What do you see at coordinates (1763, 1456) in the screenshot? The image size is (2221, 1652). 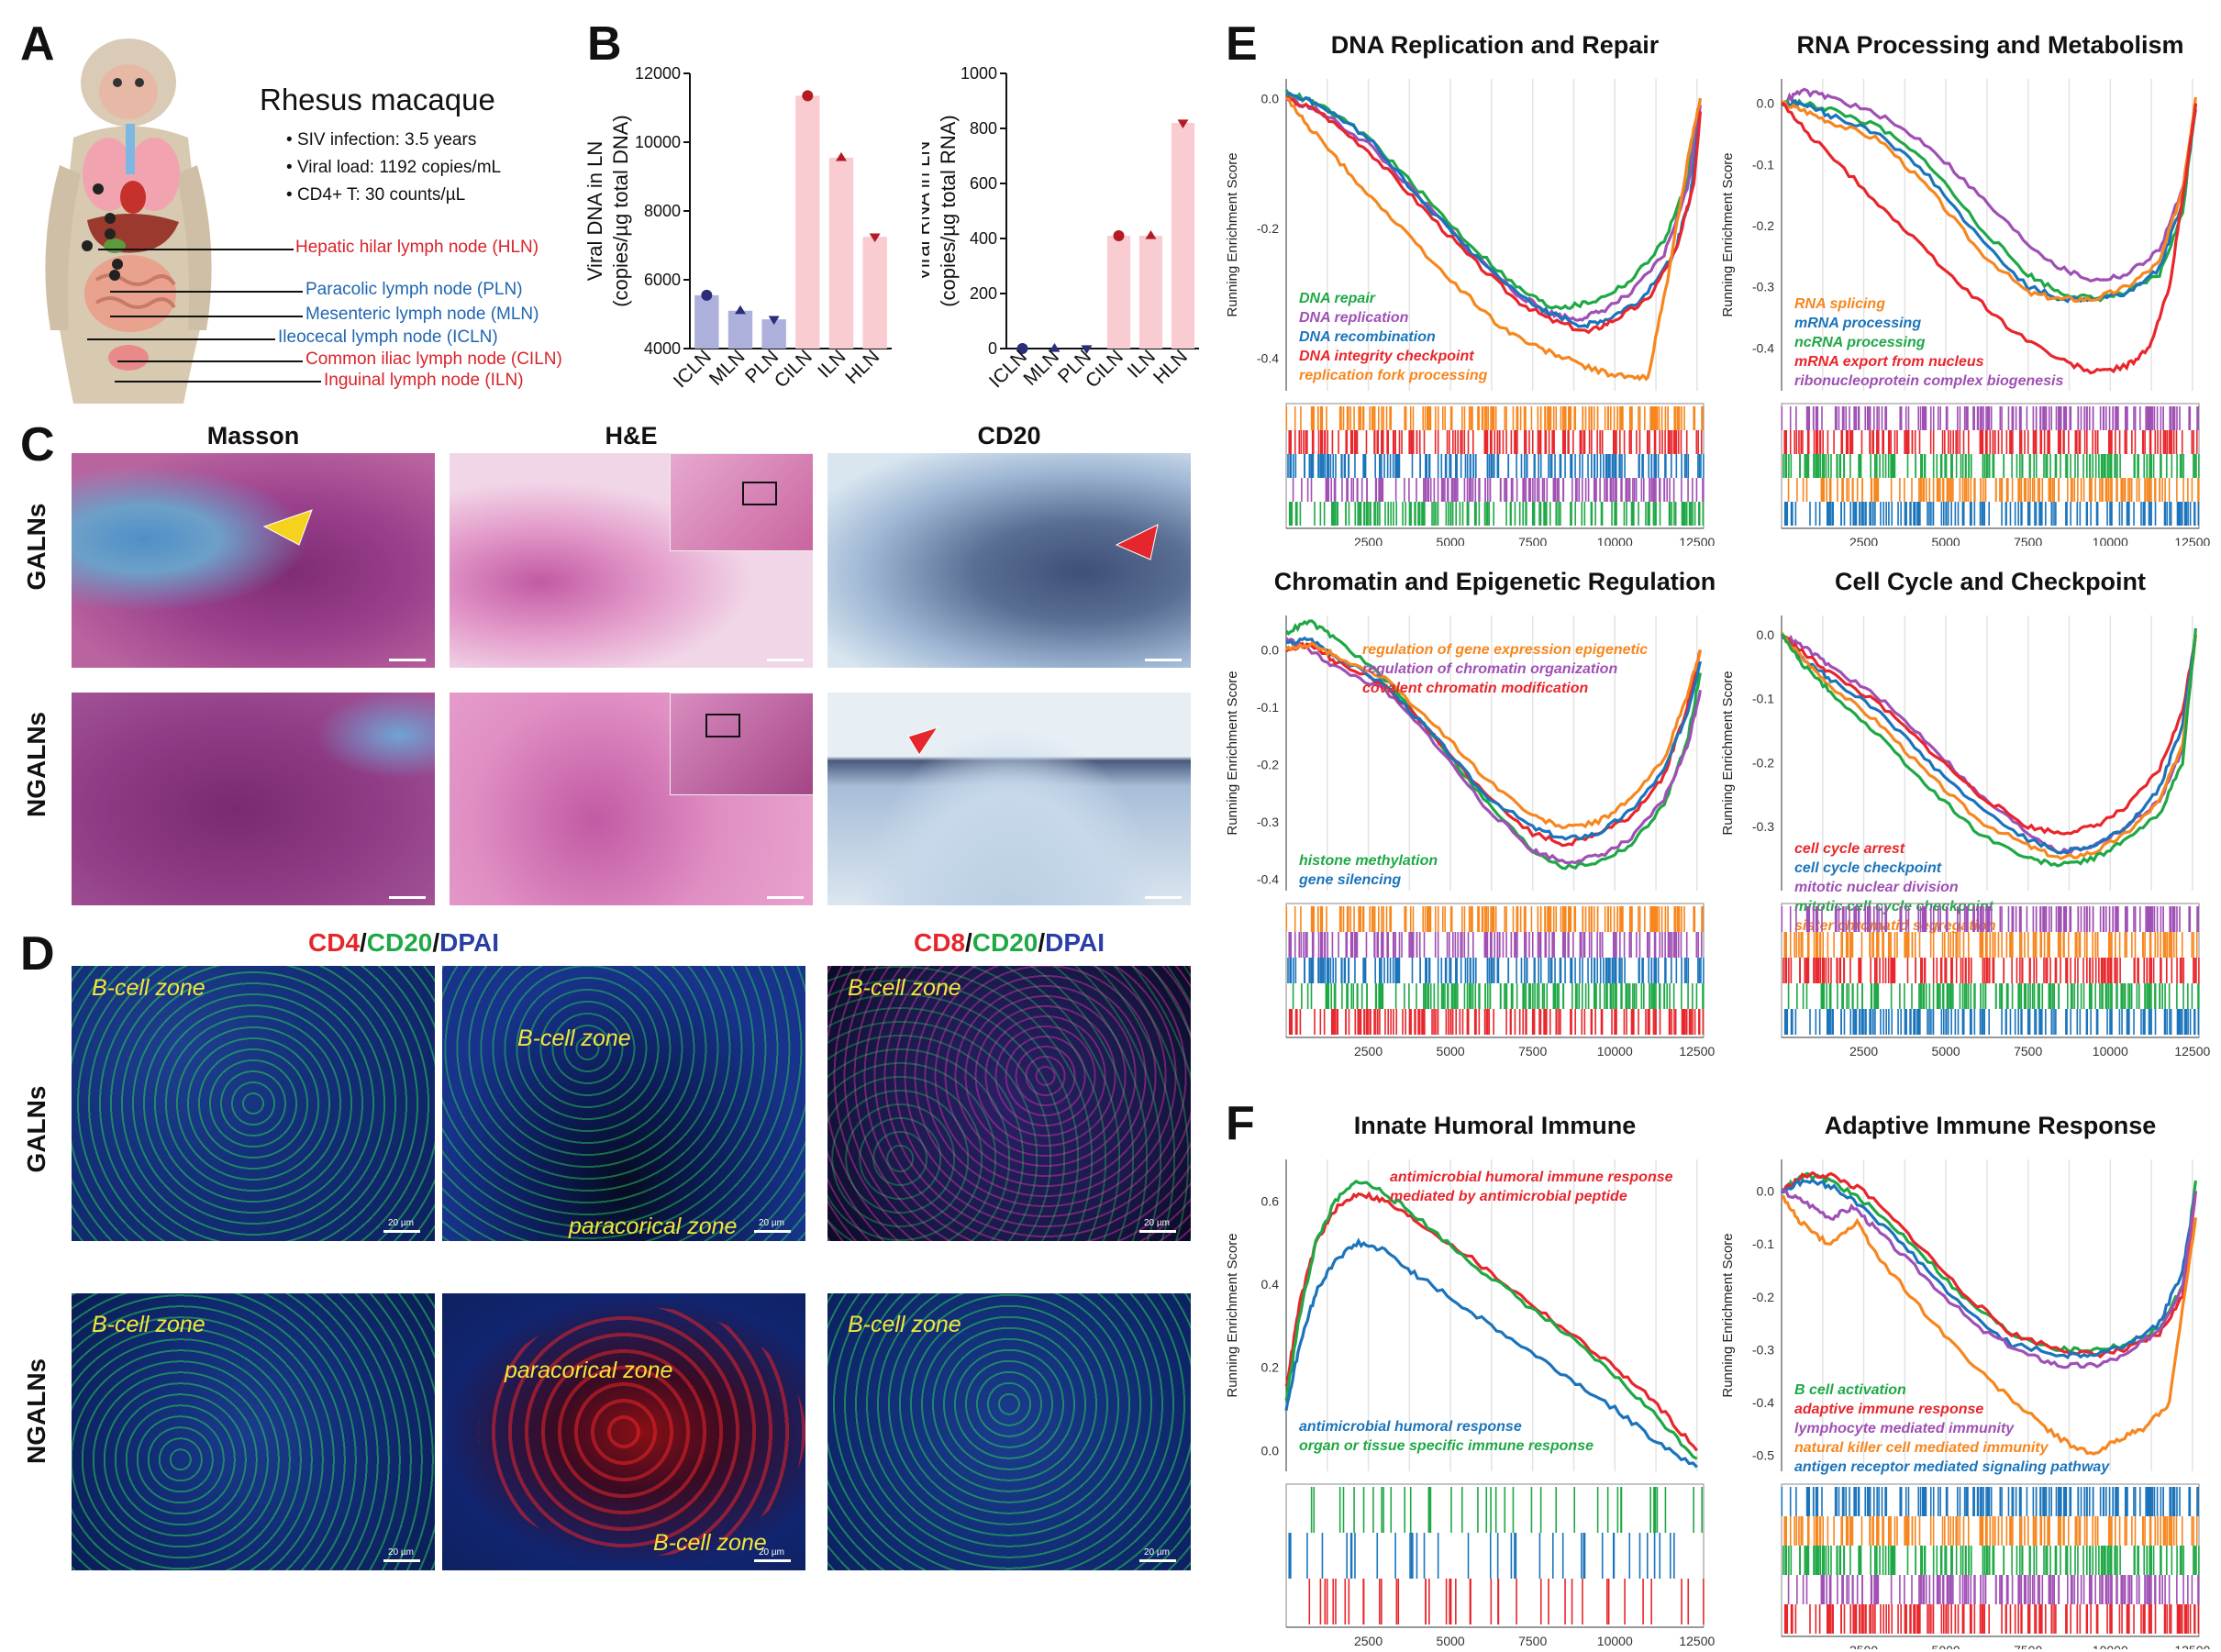 I see `y-tick-label: -0.5` at bounding box center [1763, 1456].